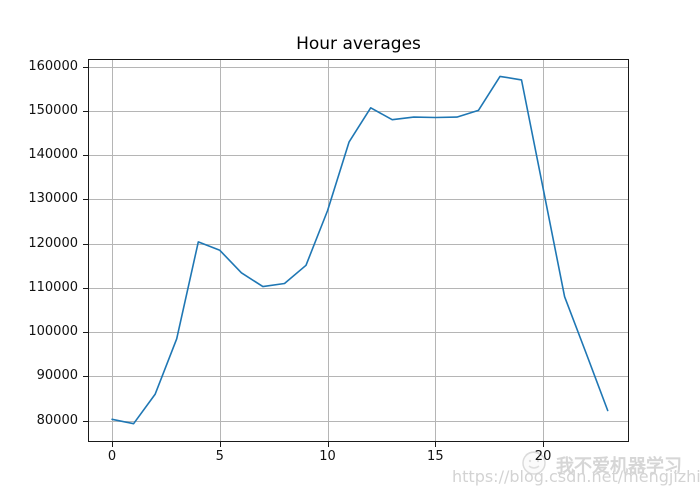 The image size is (700, 497). Describe the element at coordinates (327, 456) in the screenshot. I see `x-tick-label: 10` at that location.